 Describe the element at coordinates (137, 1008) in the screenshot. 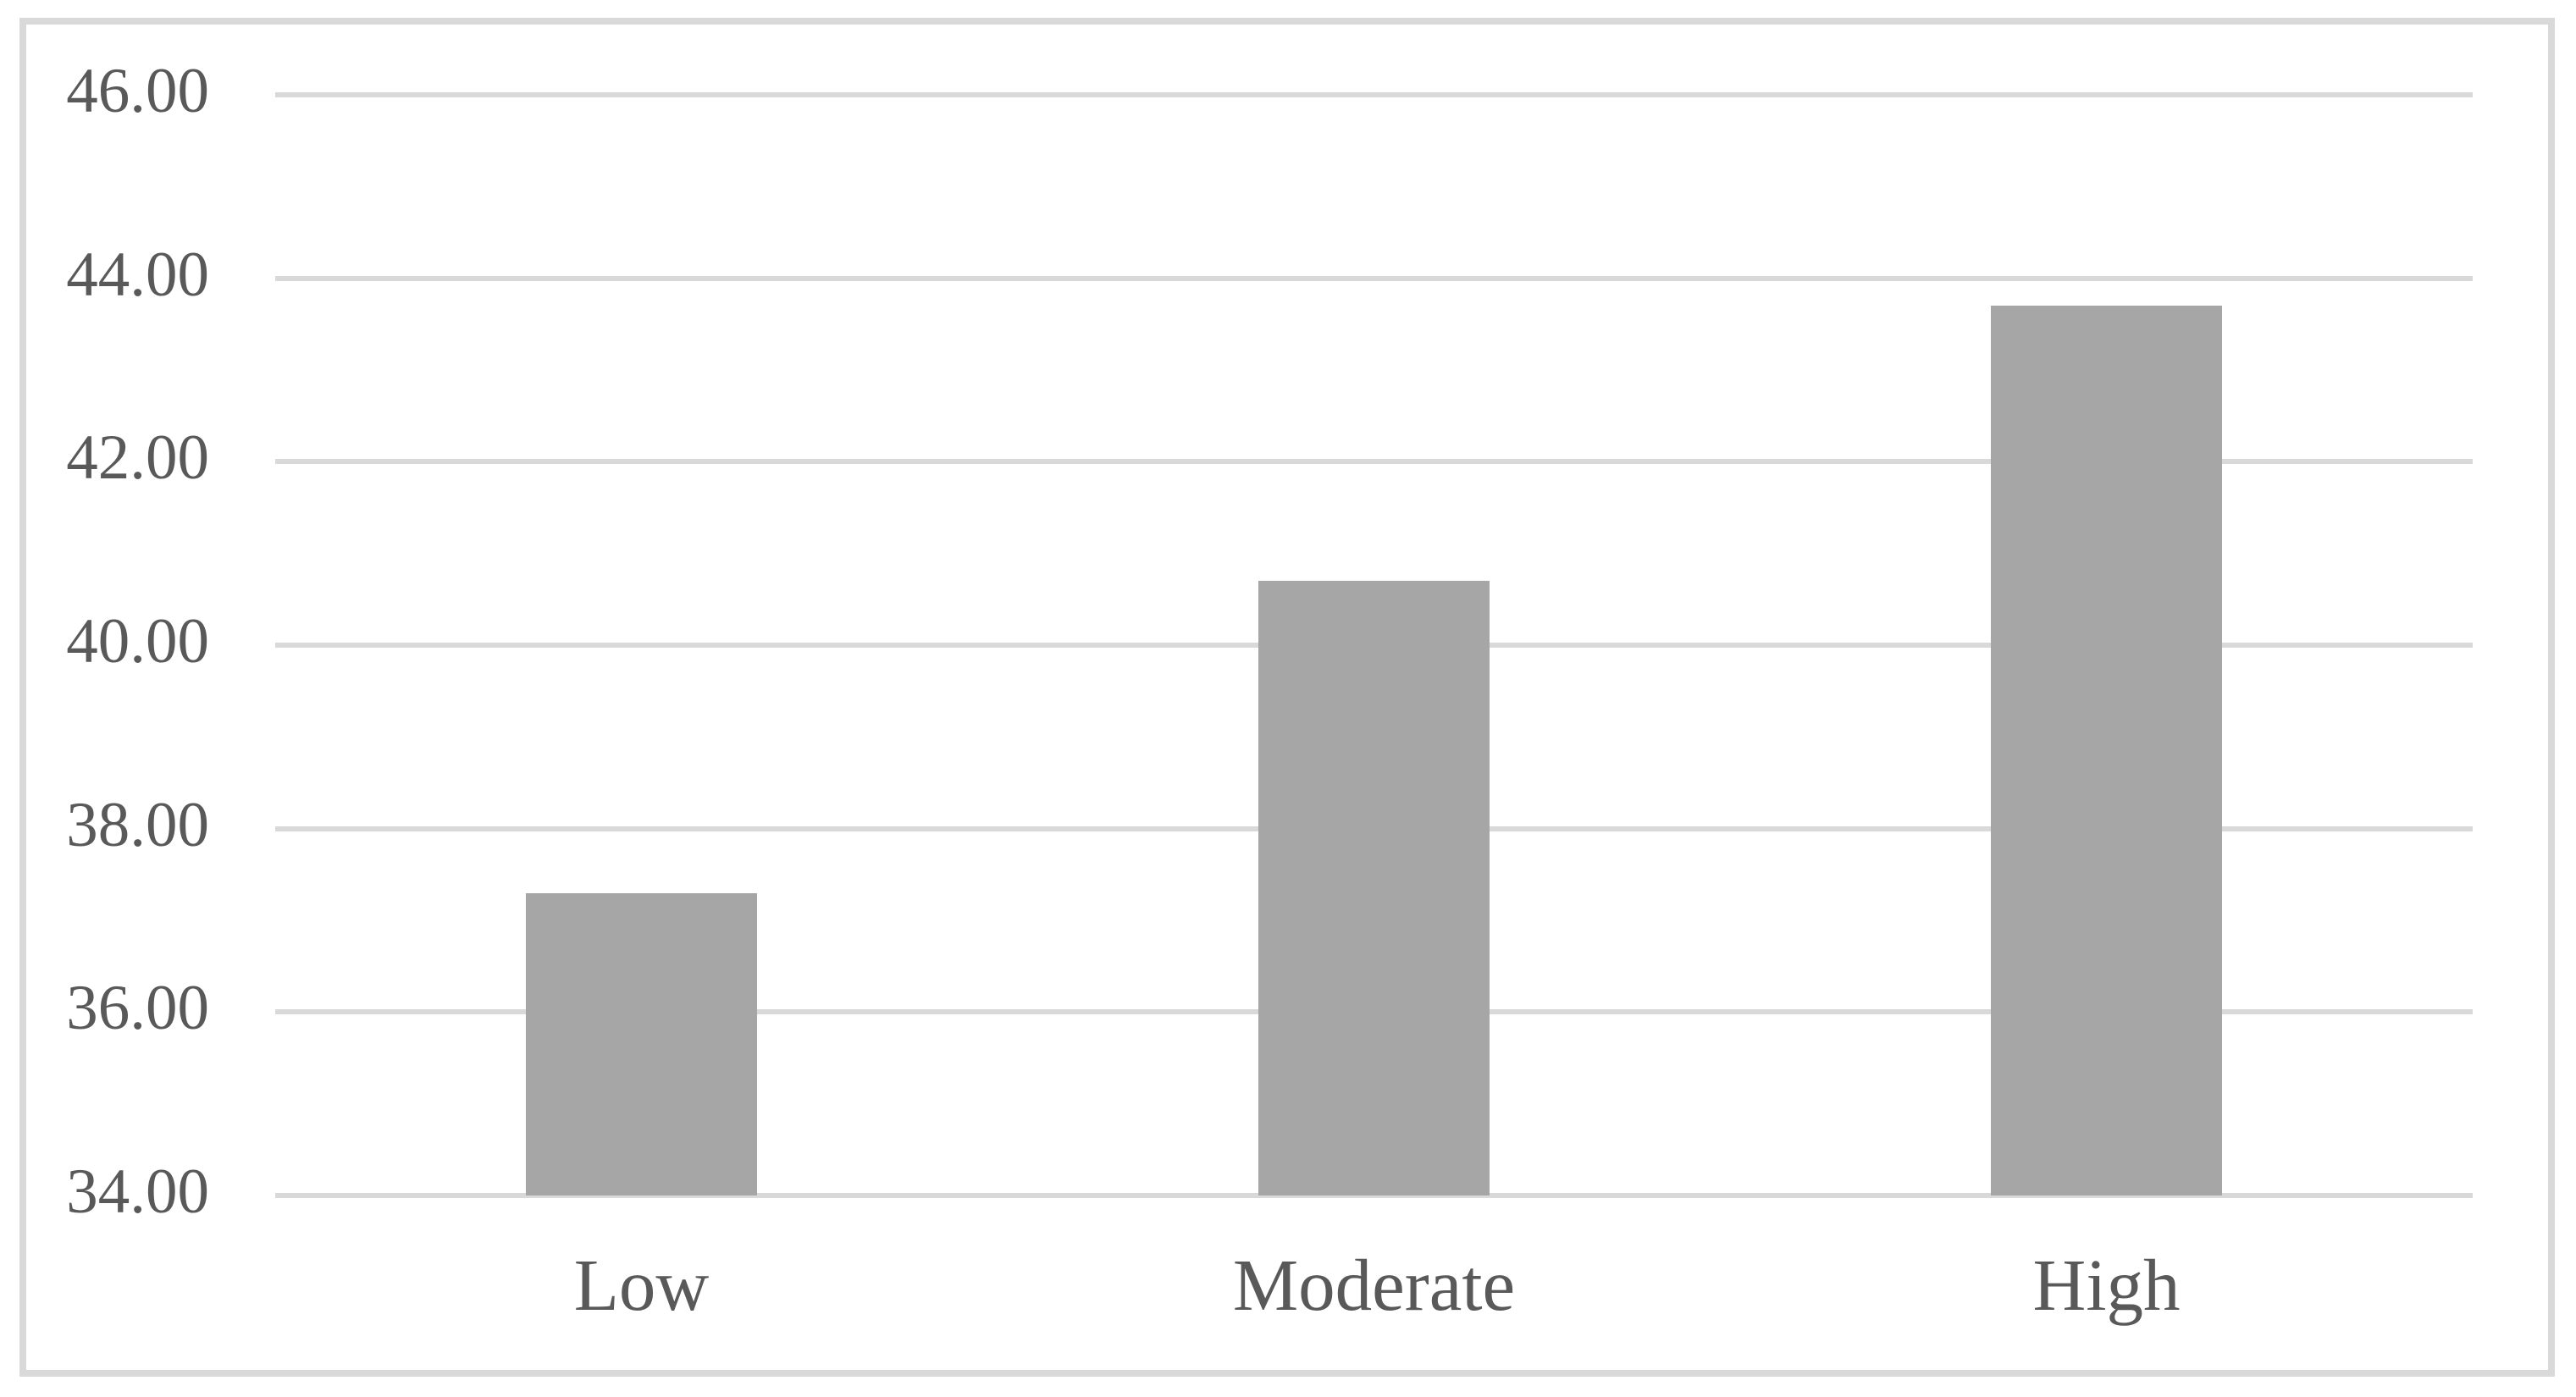

I see `y-axis-tick-label: 36.00` at that location.